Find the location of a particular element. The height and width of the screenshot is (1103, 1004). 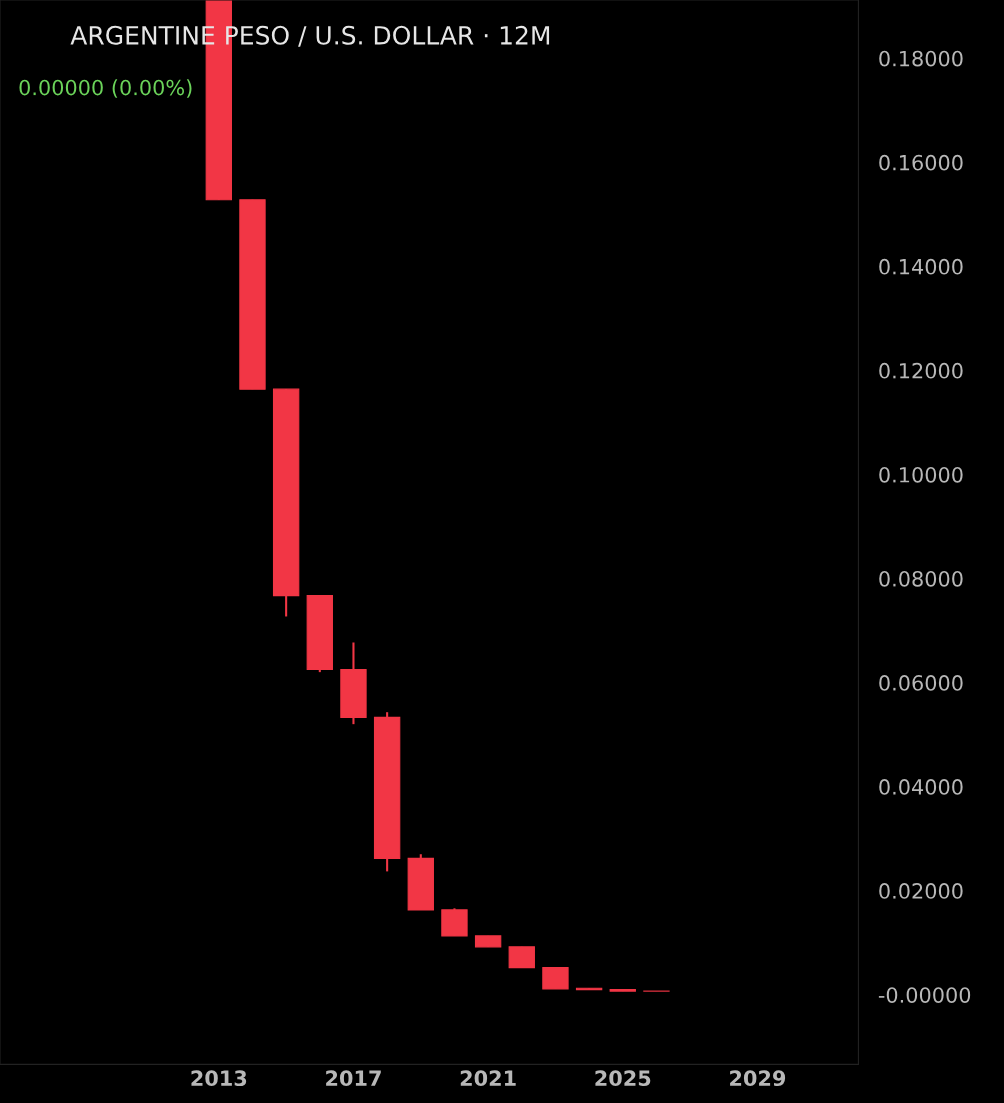

x-tick-label: 2021 is located at coordinates (488, 1078).